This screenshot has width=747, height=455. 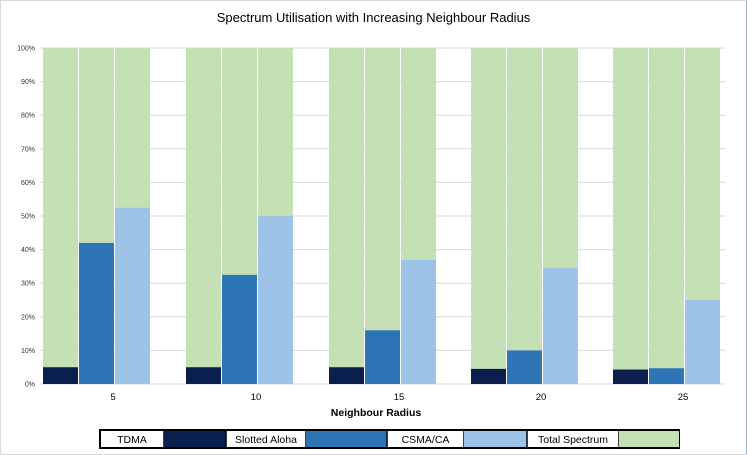 What do you see at coordinates (239, 161) in the screenshot?
I see `bar-total-spectrum-10-slotted-aloha` at bounding box center [239, 161].